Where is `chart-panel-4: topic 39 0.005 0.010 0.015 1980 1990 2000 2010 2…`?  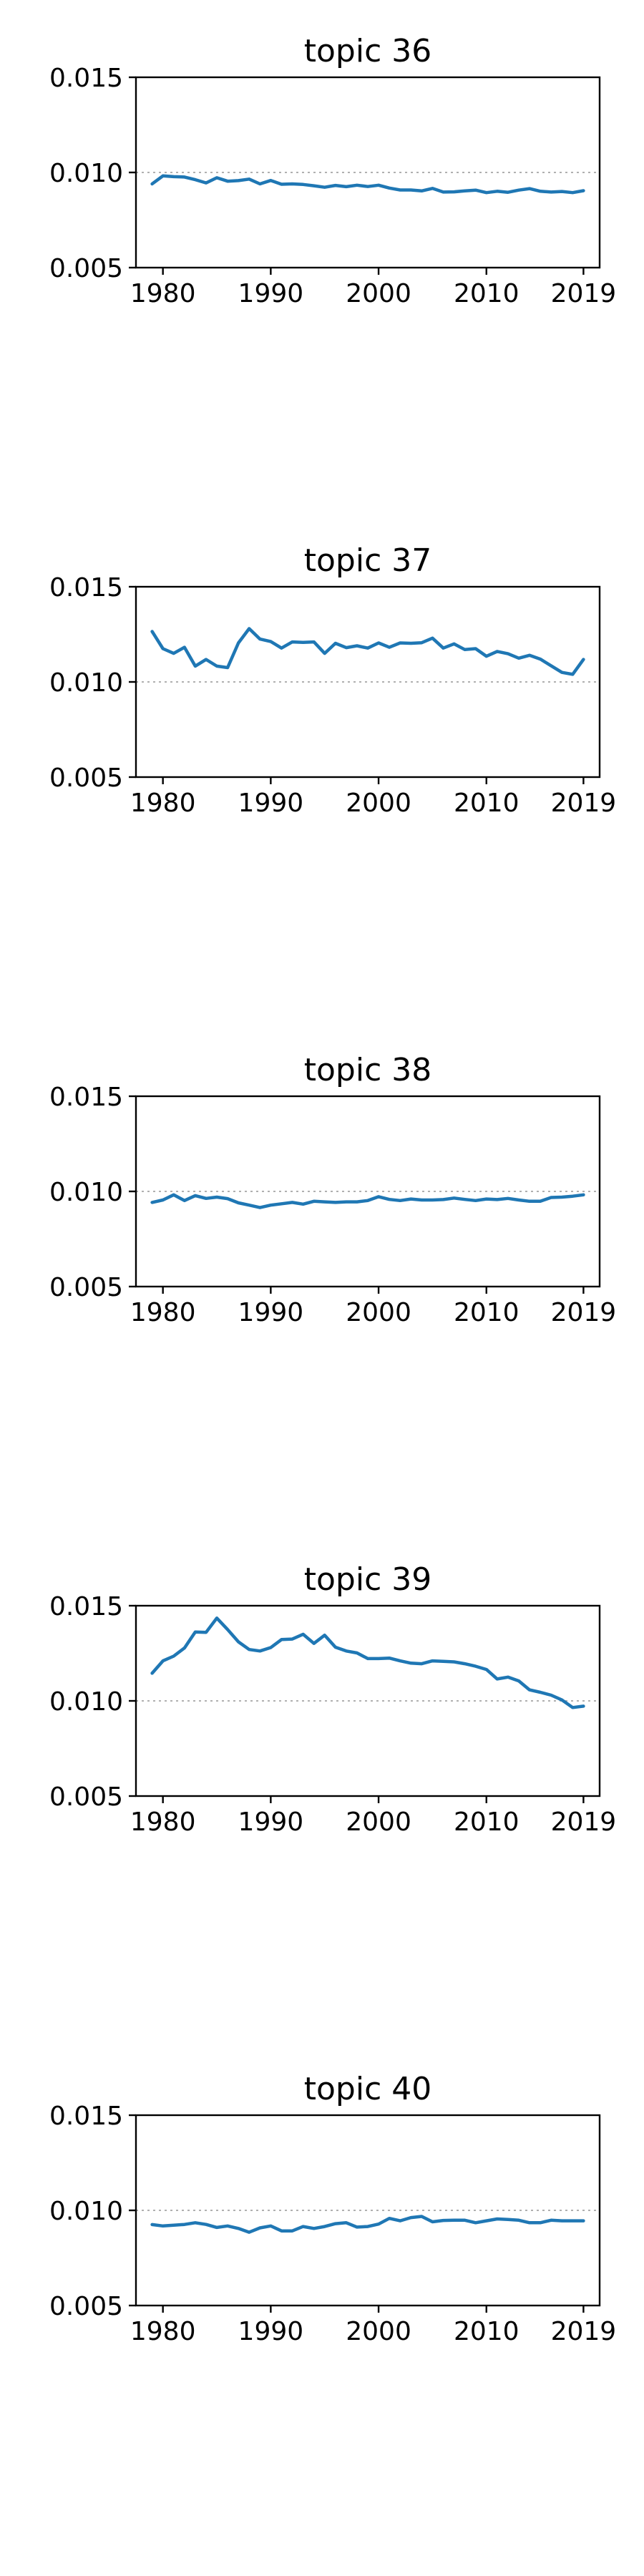 chart-panel-4: topic 39 0.005 0.010 0.015 1980 1990 2000 2010 2… is located at coordinates (332, 1699).